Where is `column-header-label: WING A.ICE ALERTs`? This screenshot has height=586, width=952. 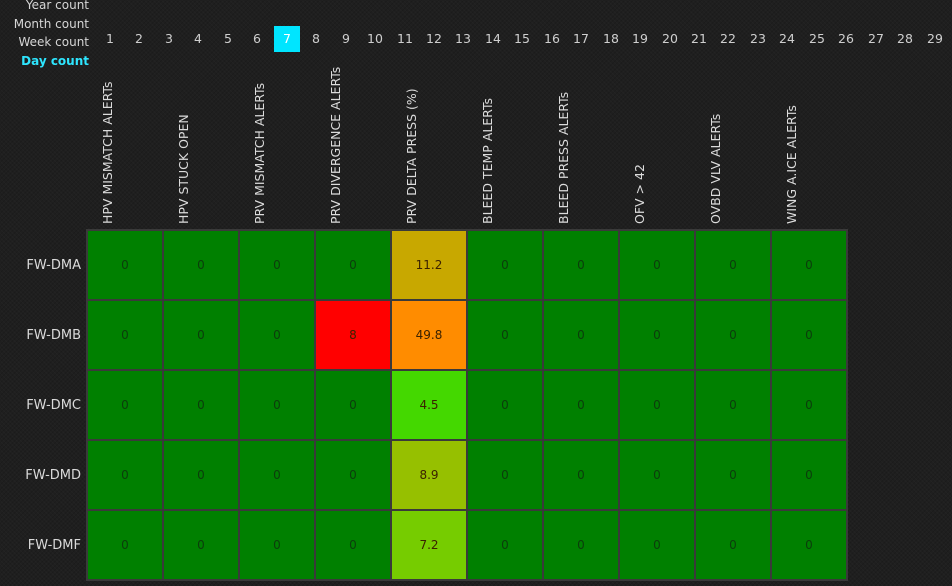
column-header-label: WING A.ICE ALERTs is located at coordinates (791, 164).